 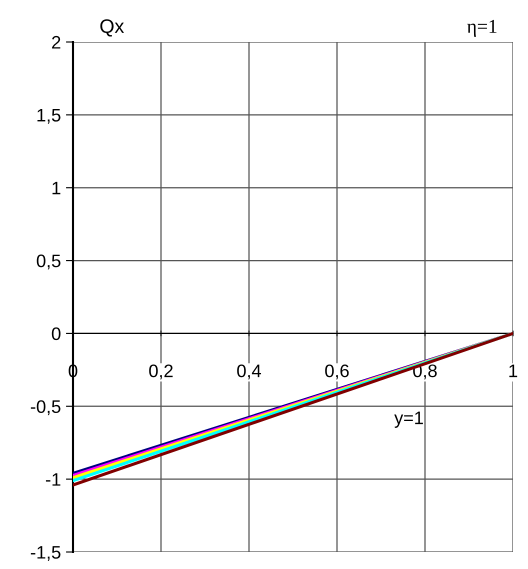 I want to click on y-tick-label: 1,5, so click(x=48, y=116).